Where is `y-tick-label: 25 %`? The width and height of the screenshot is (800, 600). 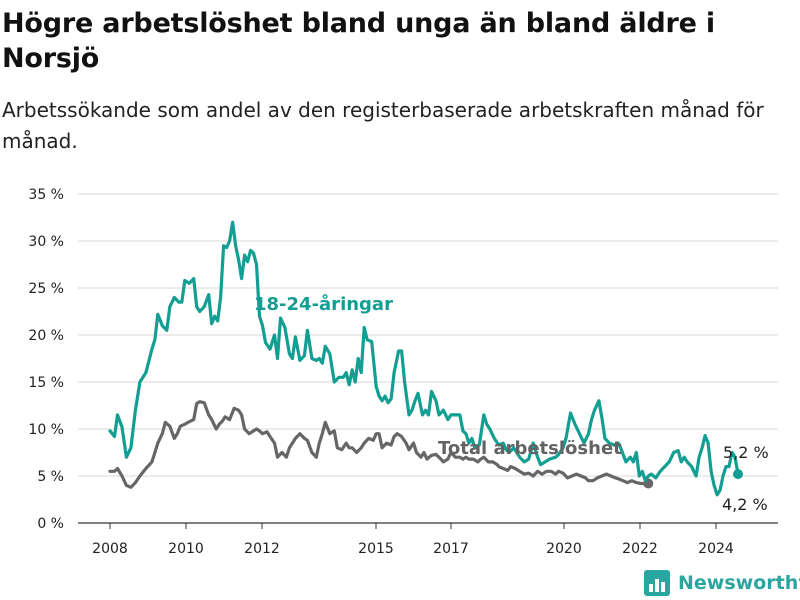 y-tick-label: 25 % is located at coordinates (46, 289).